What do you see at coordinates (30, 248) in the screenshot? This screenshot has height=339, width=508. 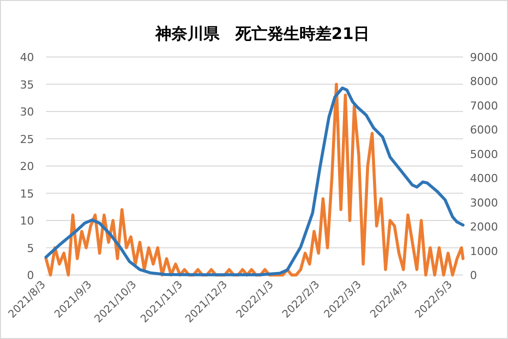 I see `y-tick-label: 5` at bounding box center [30, 248].